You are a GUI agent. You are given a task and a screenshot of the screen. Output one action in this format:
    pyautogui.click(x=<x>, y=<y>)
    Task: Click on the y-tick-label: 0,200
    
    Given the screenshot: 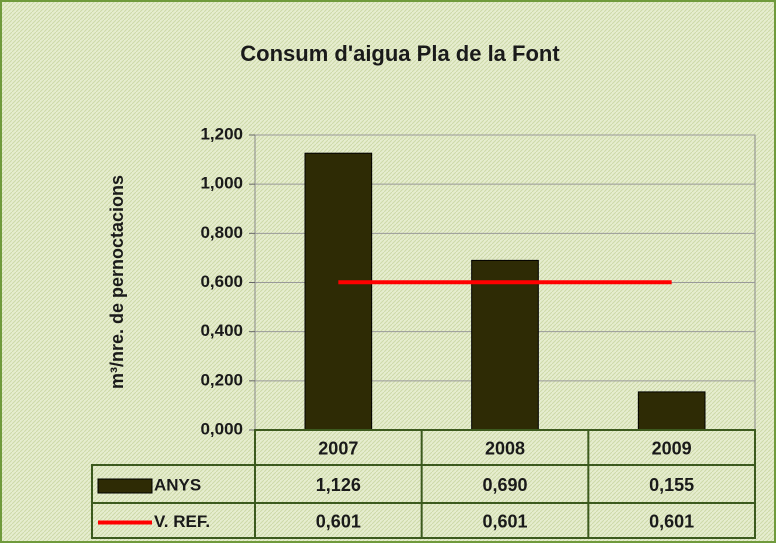 What is the action you would take?
    pyautogui.click(x=221, y=379)
    